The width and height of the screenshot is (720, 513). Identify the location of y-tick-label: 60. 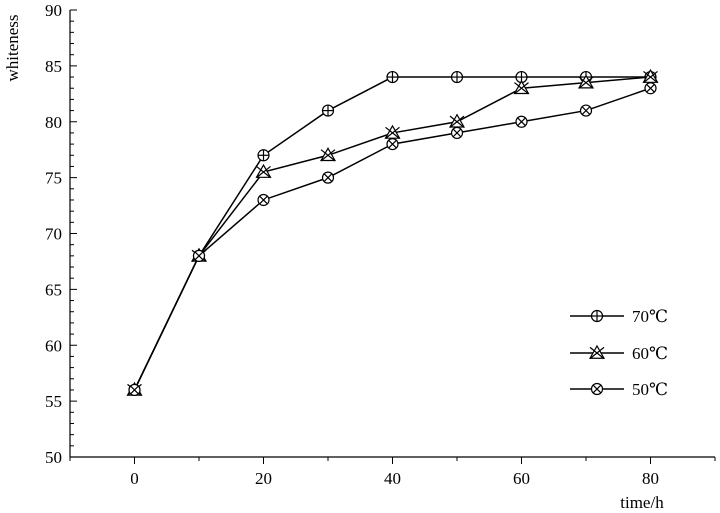
(53, 345).